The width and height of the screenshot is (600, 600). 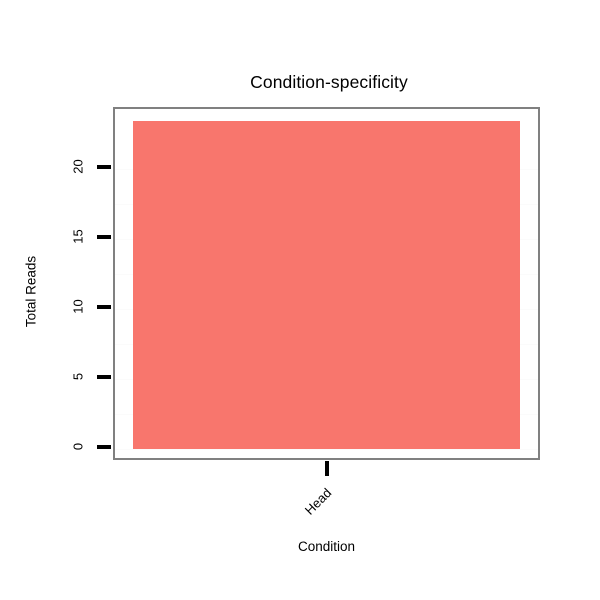 What do you see at coordinates (326, 546) in the screenshot?
I see `x-axis-title: Condition` at bounding box center [326, 546].